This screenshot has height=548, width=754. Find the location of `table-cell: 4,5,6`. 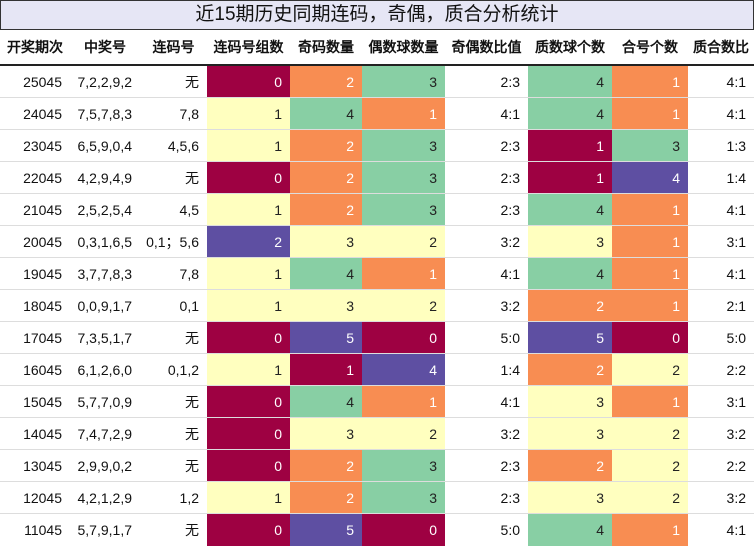

table-cell: 4,5,6 is located at coordinates (183, 146).